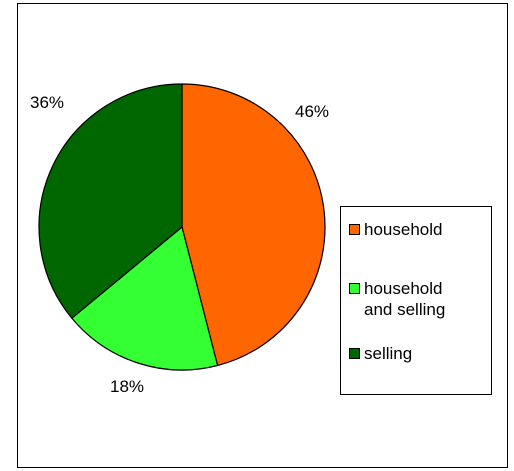 Image resolution: width=514 pixels, height=471 pixels. What do you see at coordinates (144, 298) in the screenshot?
I see `slice-household-and-selling` at bounding box center [144, 298].